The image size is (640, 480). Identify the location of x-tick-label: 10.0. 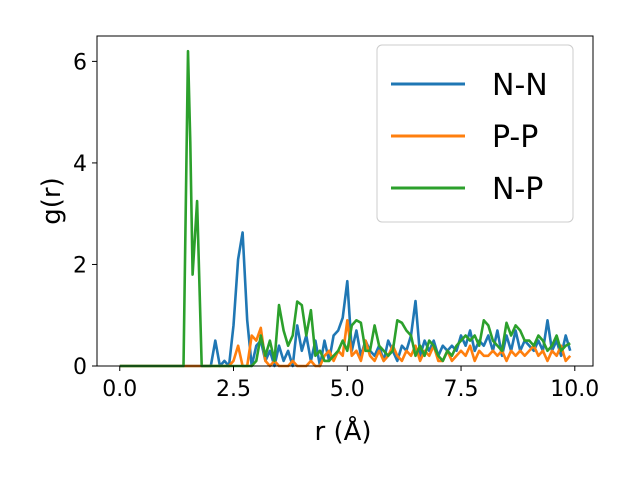
(574, 389).